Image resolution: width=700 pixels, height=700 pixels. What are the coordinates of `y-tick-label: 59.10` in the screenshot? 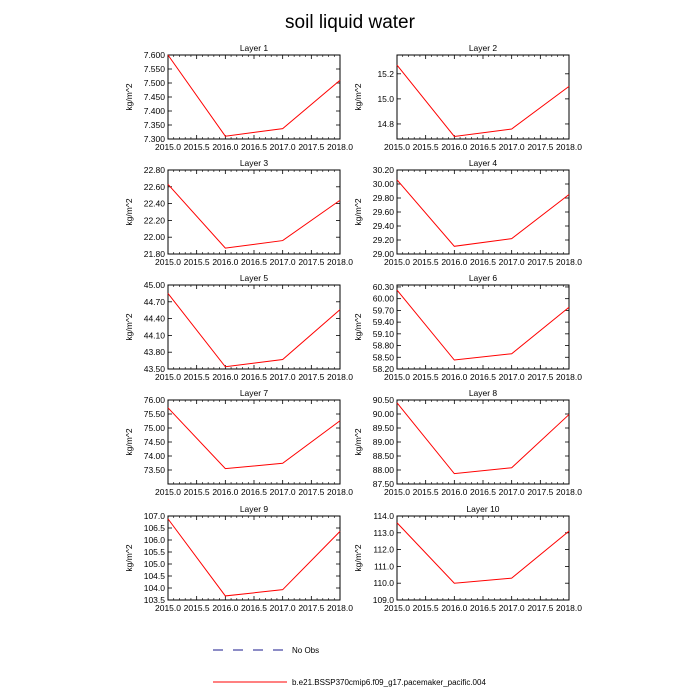 It's located at (384, 334).